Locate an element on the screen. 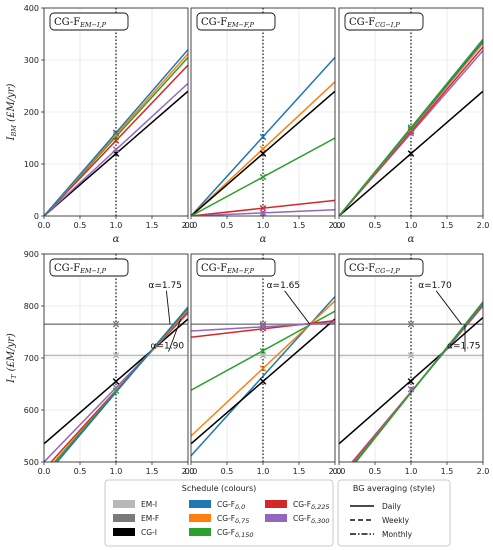 The width and height of the screenshot is (493, 550). annotation-text: α=1.90 is located at coordinates (168, 347).